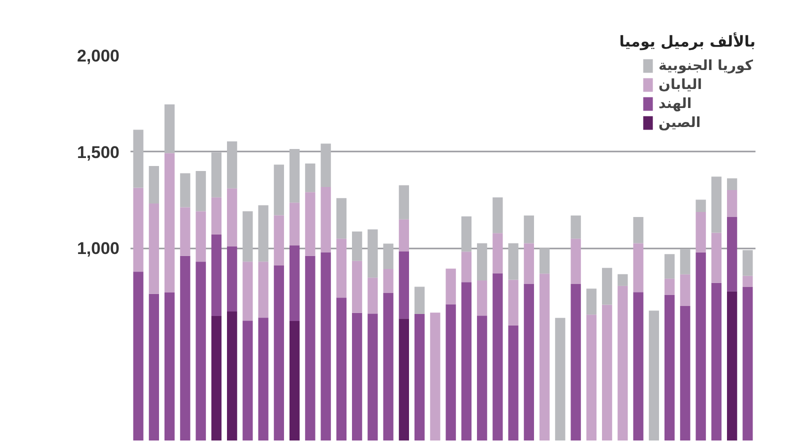  I want to click on legend-label: كوريا الجنوبية, so click(705, 65).